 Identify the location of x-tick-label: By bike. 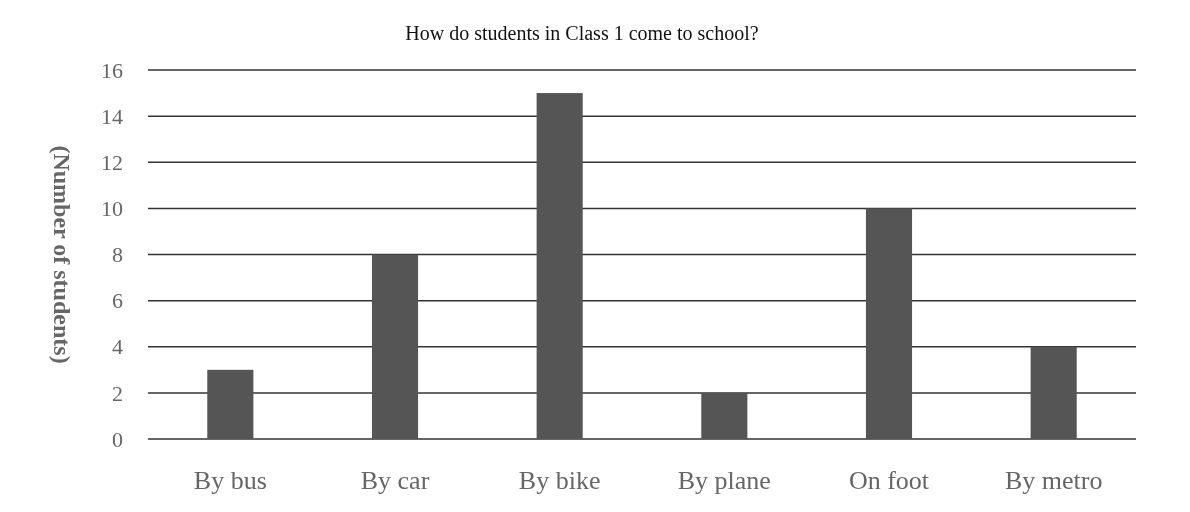
(559, 480).